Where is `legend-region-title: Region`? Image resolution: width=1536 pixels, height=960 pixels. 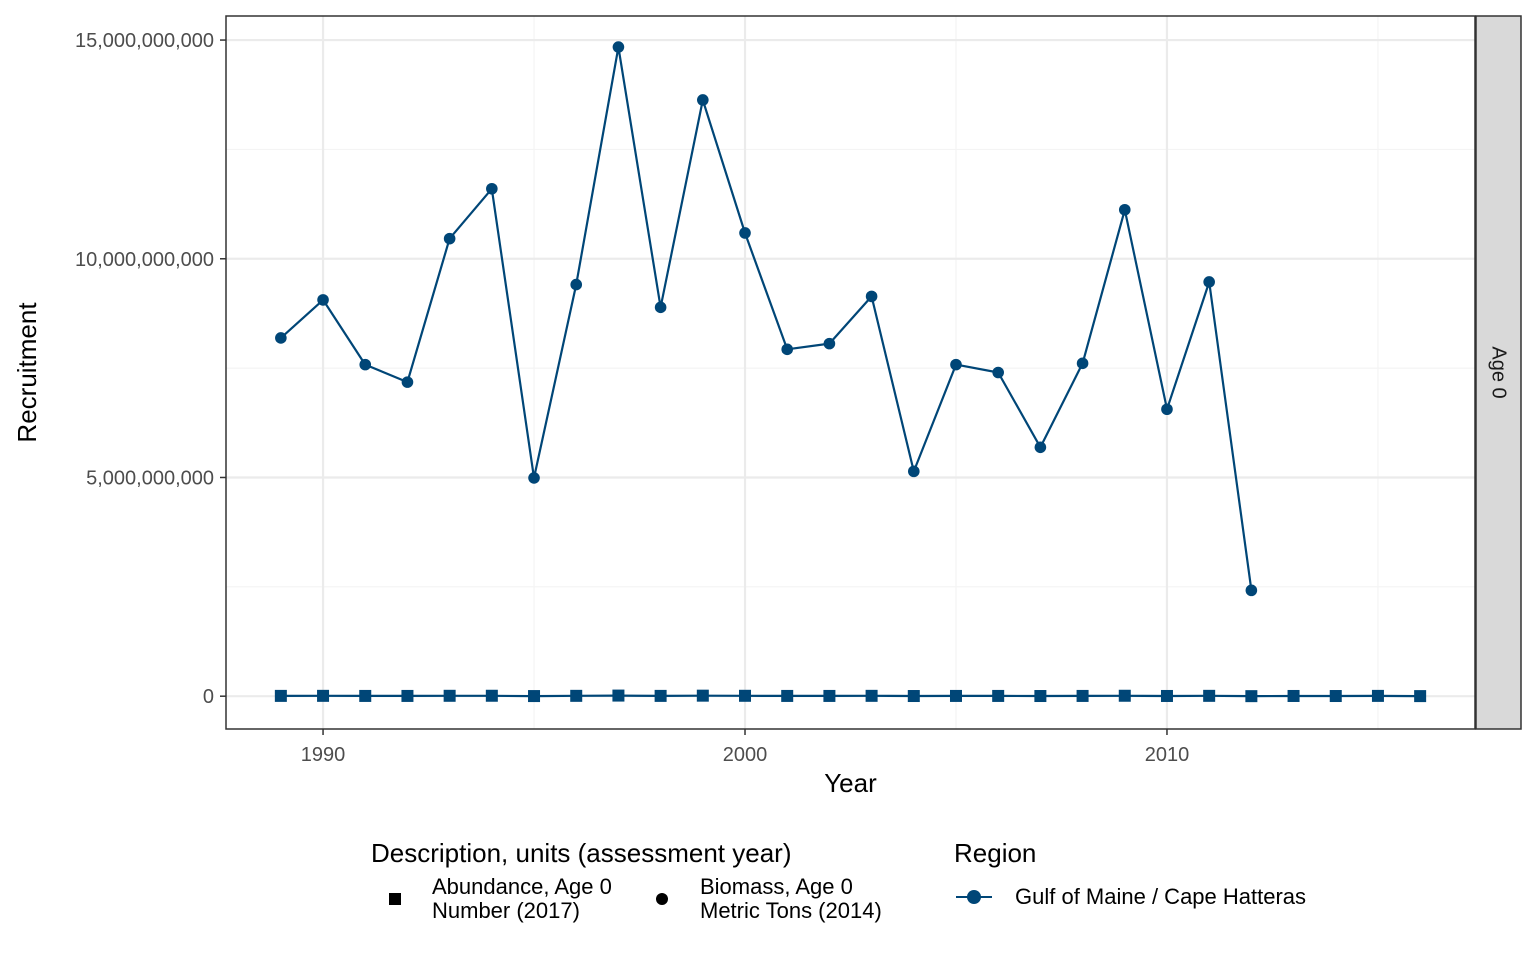
legend-region-title: Region is located at coordinates (995, 853).